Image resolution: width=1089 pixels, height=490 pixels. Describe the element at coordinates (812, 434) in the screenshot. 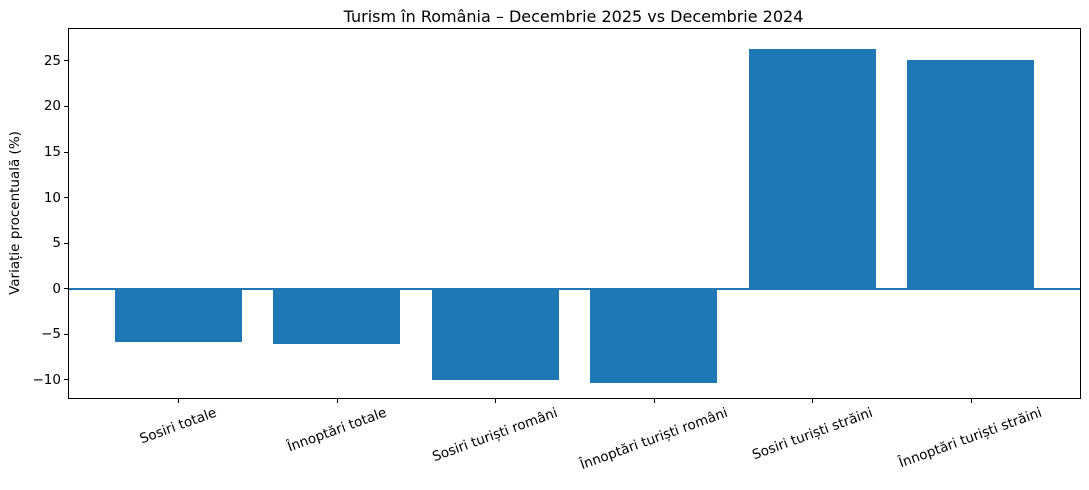

I see `x-tick-label: Sosiri turiști străini` at that location.